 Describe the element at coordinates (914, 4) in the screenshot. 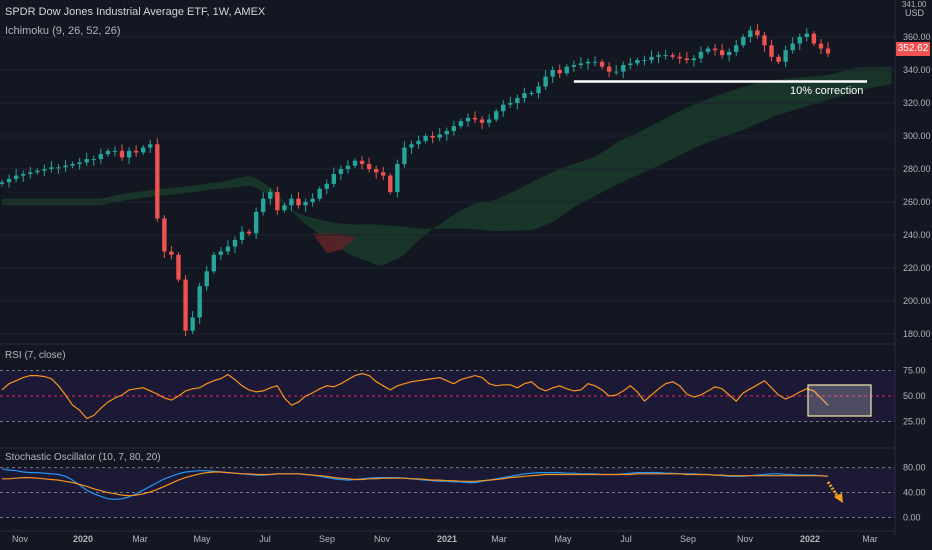

I see `price-axis-top-label: 341.00` at that location.